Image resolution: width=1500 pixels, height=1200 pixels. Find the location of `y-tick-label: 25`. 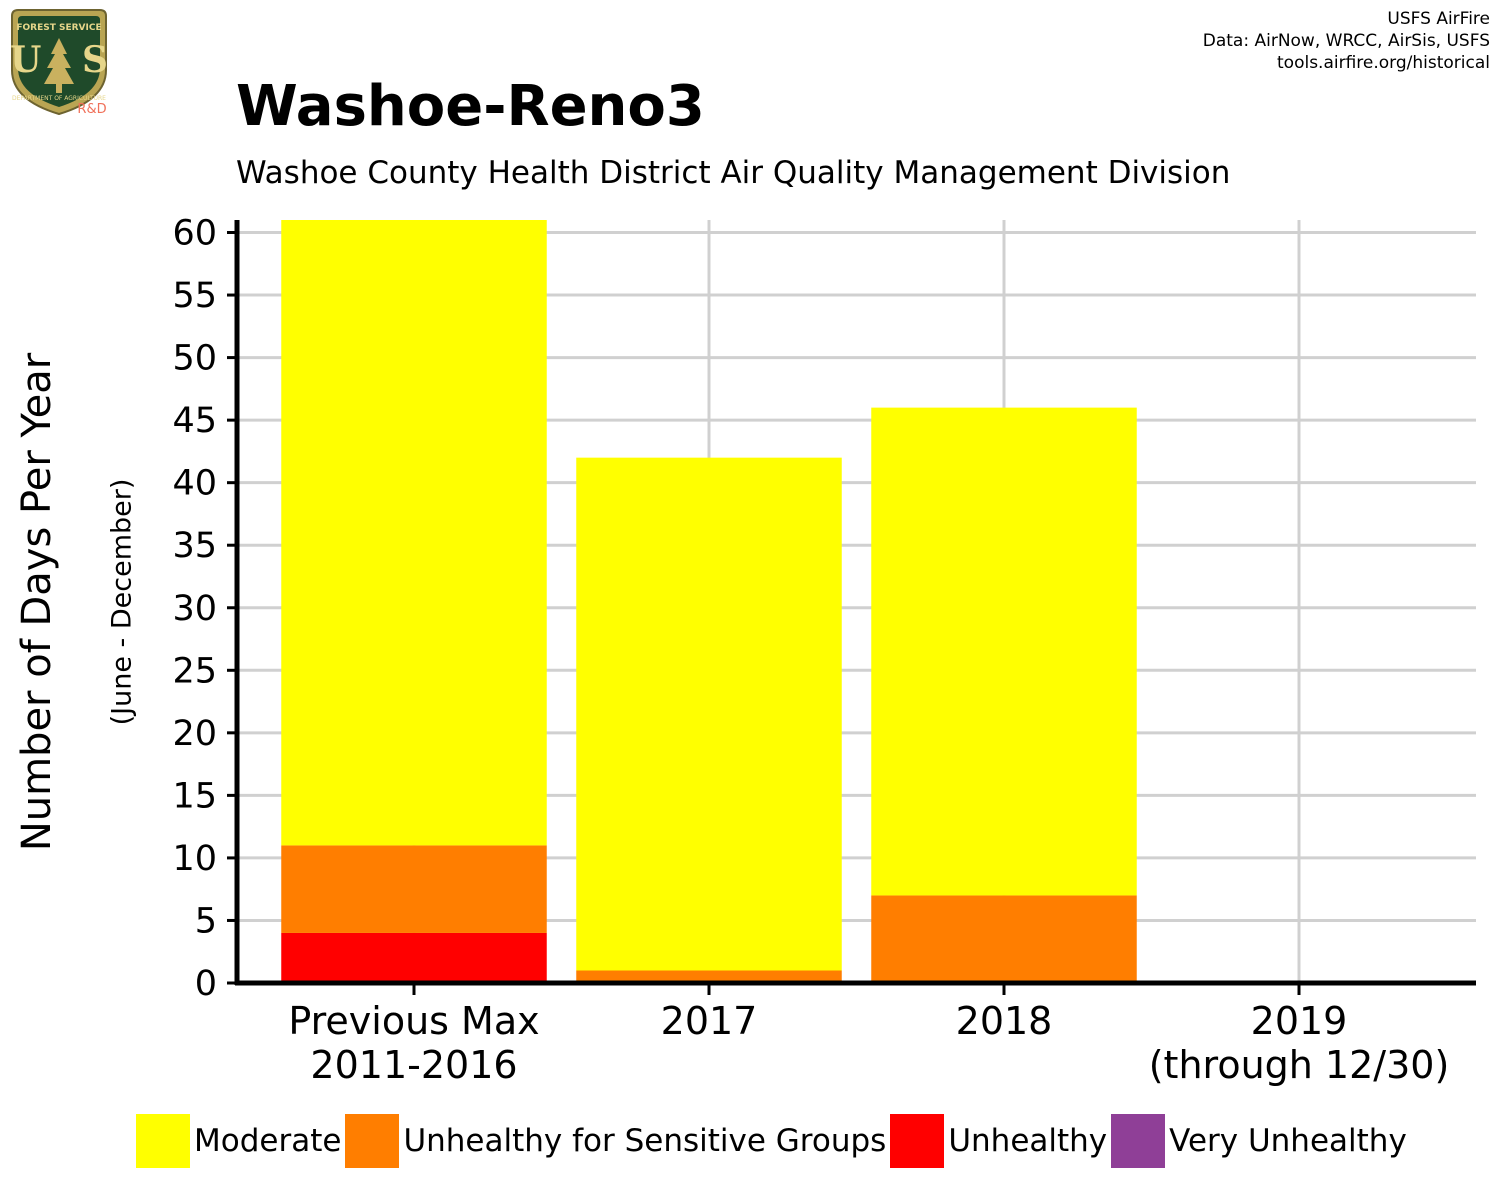

y-tick-label: 25 is located at coordinates (194, 671).